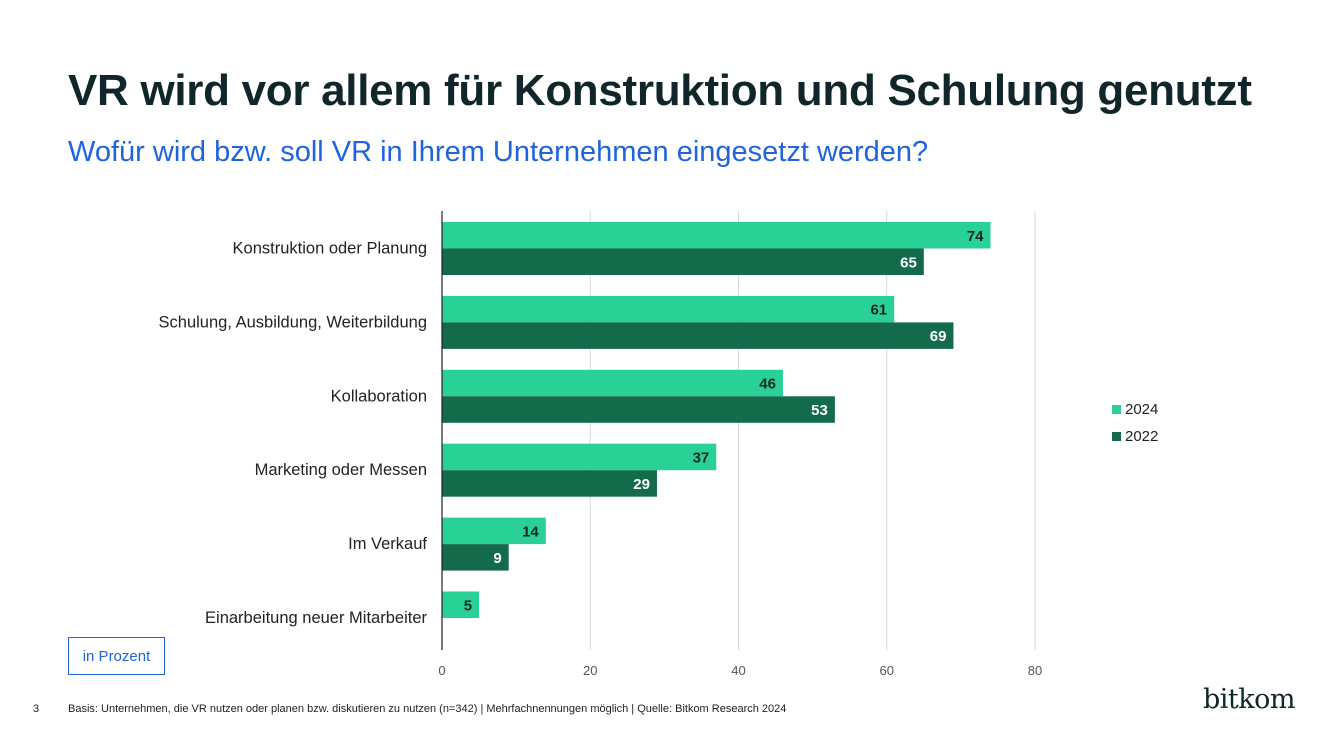 The image size is (1333, 750). What do you see at coordinates (1116, 409) in the screenshot?
I see `legend-swatch-2024` at bounding box center [1116, 409].